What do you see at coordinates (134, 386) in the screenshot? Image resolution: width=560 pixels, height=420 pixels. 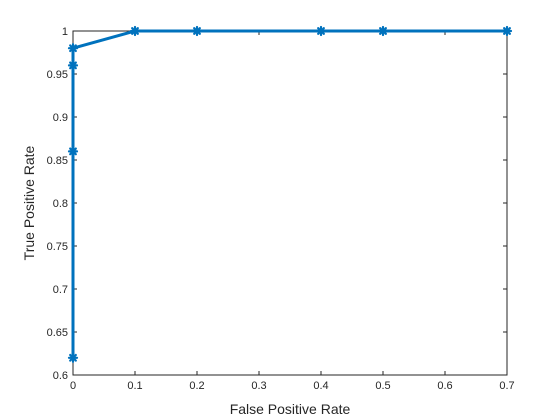 I see `x-tick-label: 0.1` at bounding box center [134, 386].